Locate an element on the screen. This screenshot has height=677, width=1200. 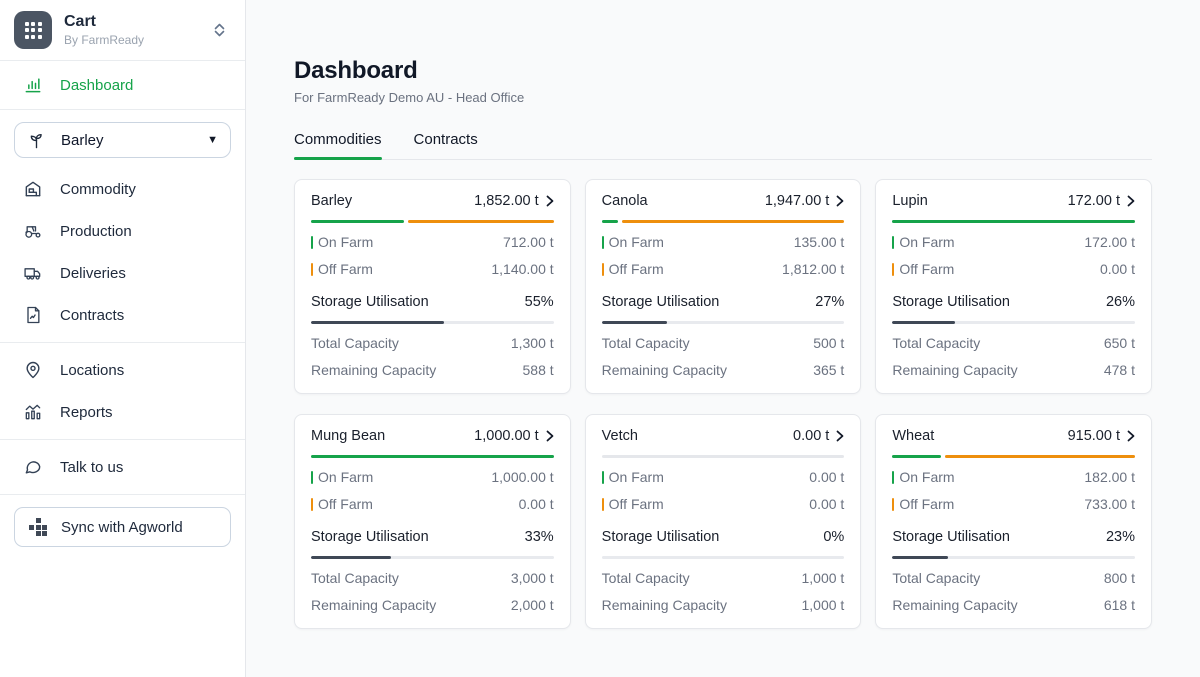
sidebar-item-commodity: Commodity is located at coordinates (122, 189).